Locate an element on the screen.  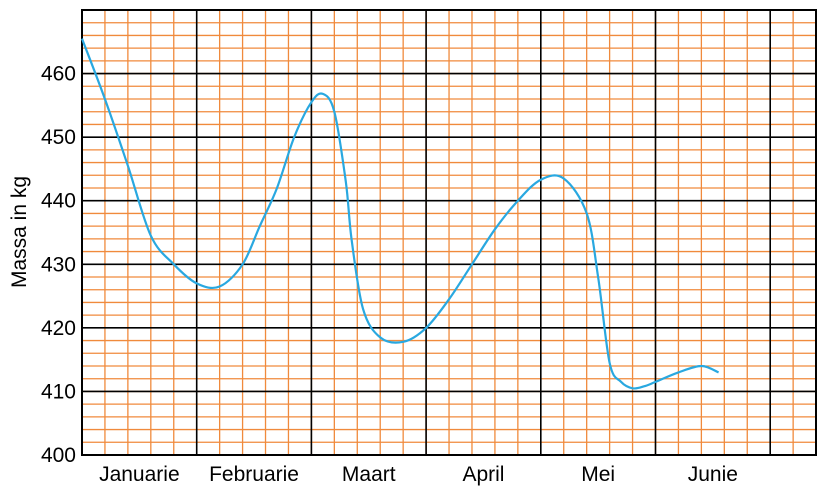
x-month-label: Mei is located at coordinates (598, 474).